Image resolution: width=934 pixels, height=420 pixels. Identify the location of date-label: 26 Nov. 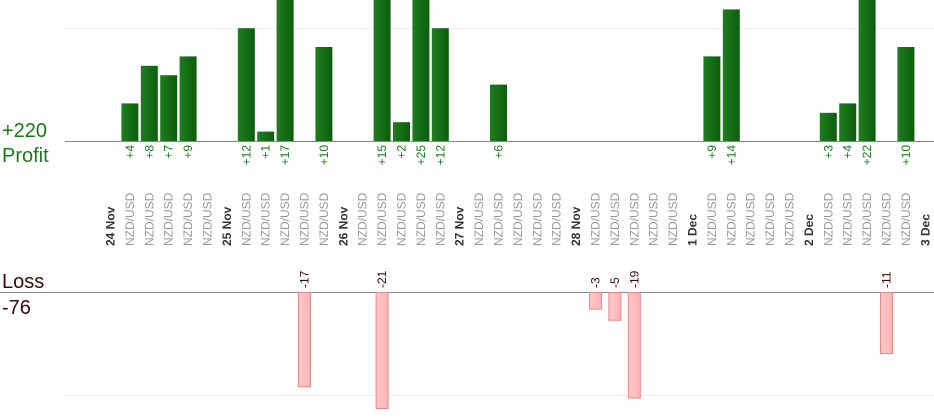
(343, 226).